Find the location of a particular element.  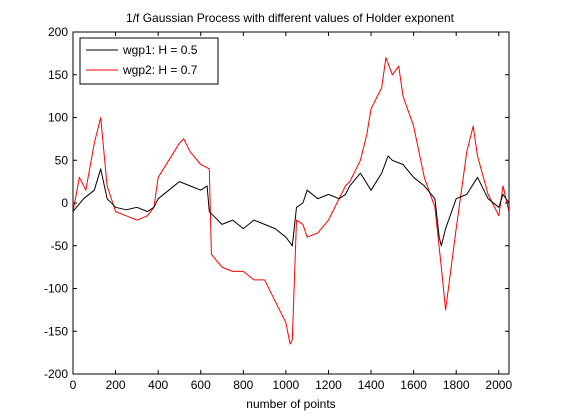

x-tick-label: 1000 is located at coordinates (286, 385).